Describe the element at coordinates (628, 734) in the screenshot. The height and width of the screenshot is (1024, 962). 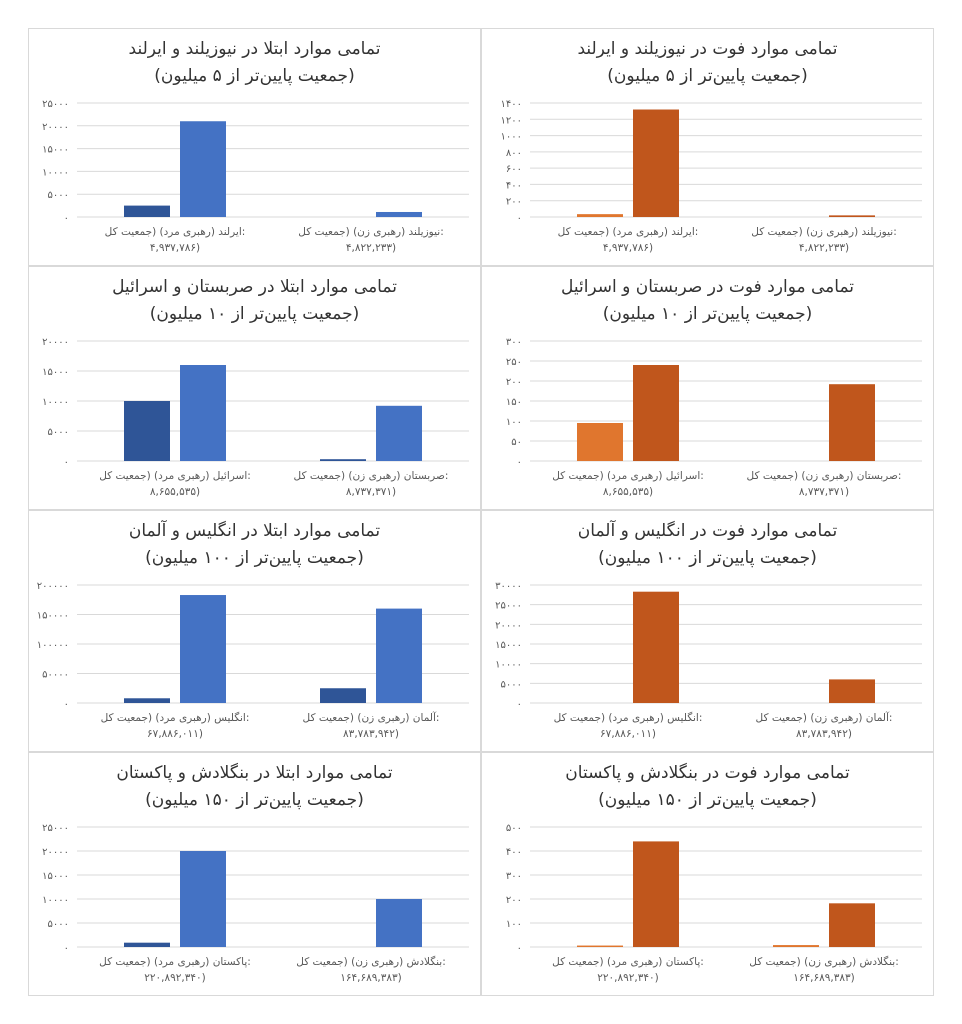
I see `x-category-label: ۶۷,۸۸۶,۰۱۱)` at that location.